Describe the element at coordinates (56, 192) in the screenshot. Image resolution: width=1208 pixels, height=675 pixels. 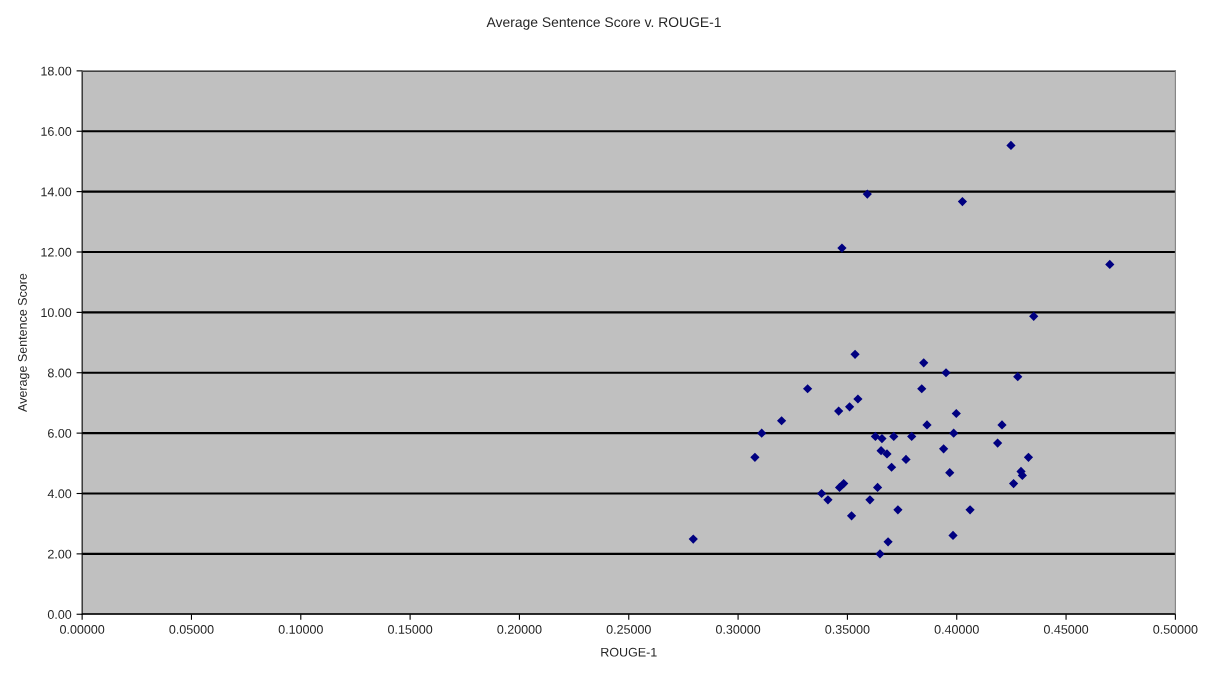
I see `y-tick-label: 14.00` at that location.